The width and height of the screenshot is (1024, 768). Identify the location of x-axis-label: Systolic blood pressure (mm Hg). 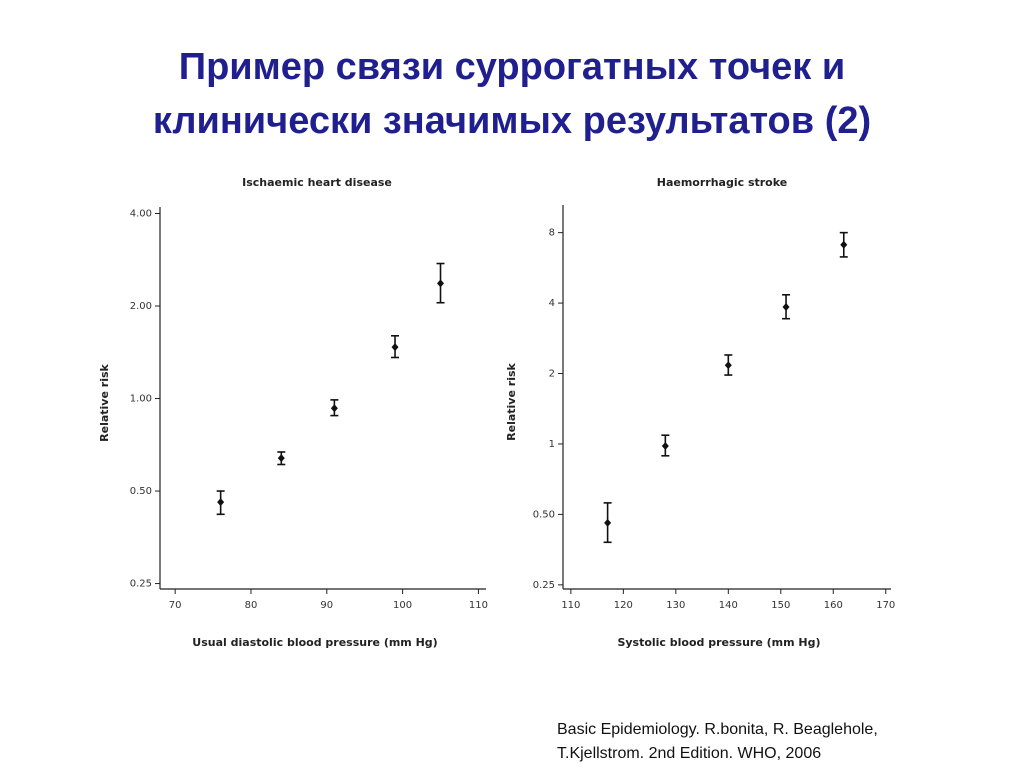
(718, 642).